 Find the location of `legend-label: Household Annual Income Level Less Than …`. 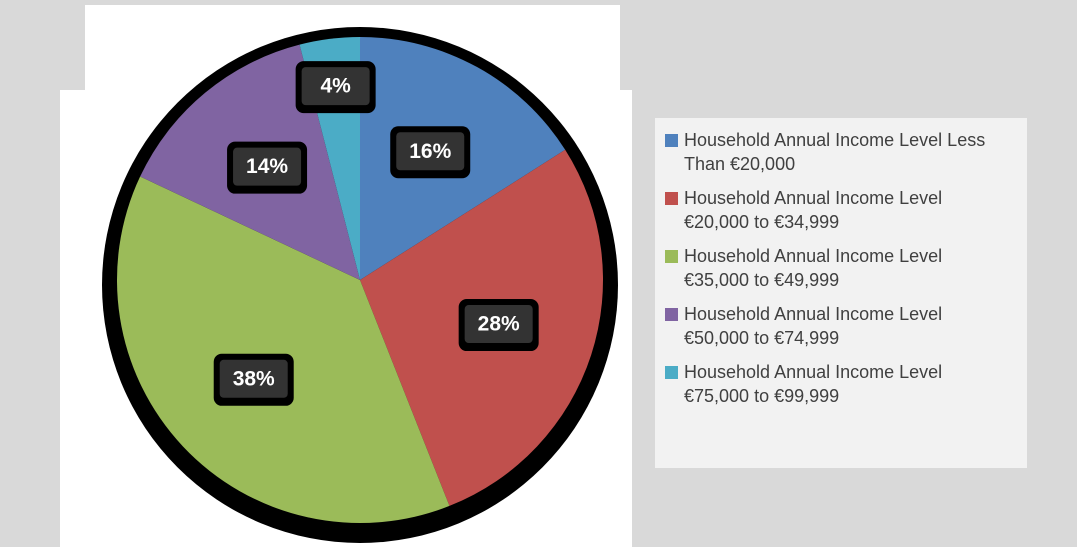

legend-label: Household Annual Income Level Less Than … is located at coordinates (835, 152).